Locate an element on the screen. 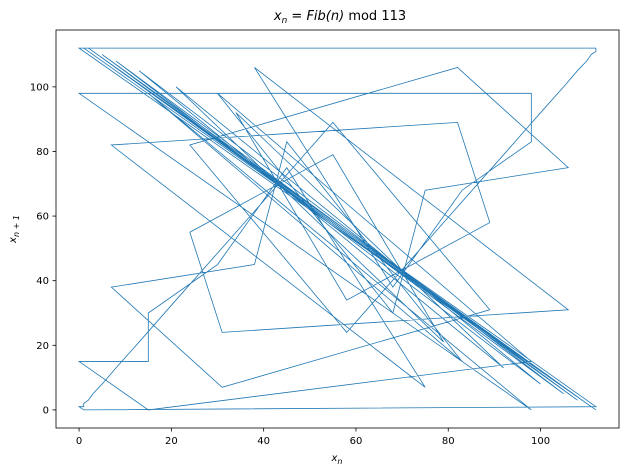 The image size is (630, 472). chart-title: xn = Fib(n) mod 113 is located at coordinates (339, 17).